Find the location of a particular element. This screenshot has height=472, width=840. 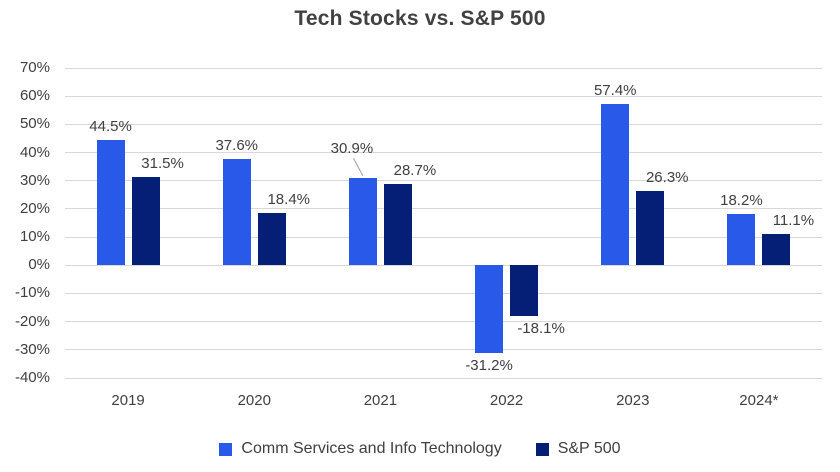

x-axis-label-2024*: 2024* is located at coordinates (759, 400).